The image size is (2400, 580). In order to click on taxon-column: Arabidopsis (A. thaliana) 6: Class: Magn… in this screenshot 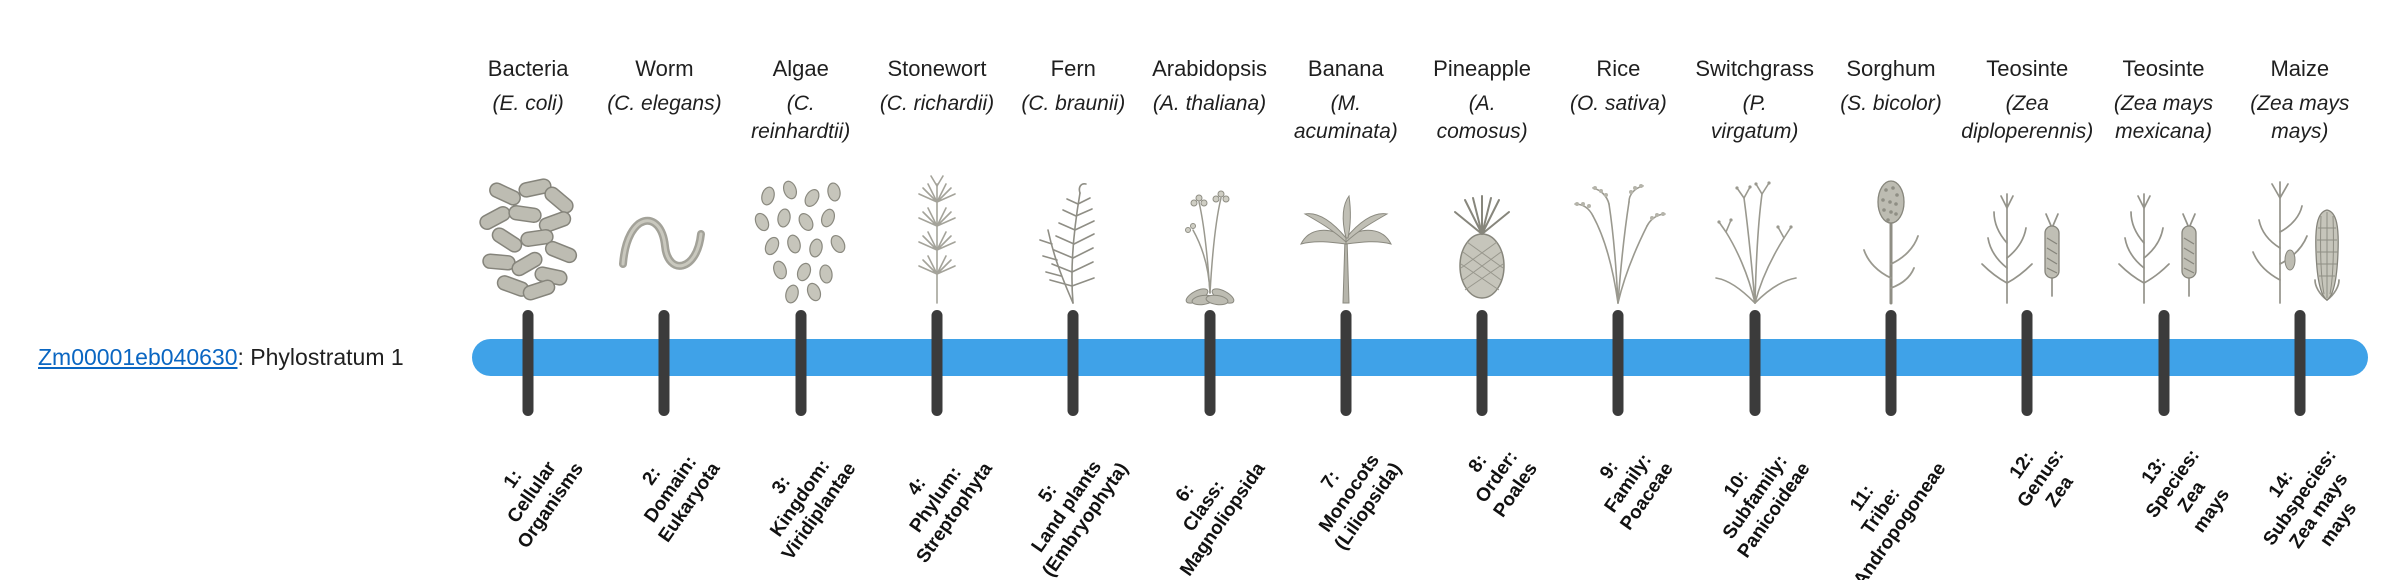, I will do `click(1209, 290)`.